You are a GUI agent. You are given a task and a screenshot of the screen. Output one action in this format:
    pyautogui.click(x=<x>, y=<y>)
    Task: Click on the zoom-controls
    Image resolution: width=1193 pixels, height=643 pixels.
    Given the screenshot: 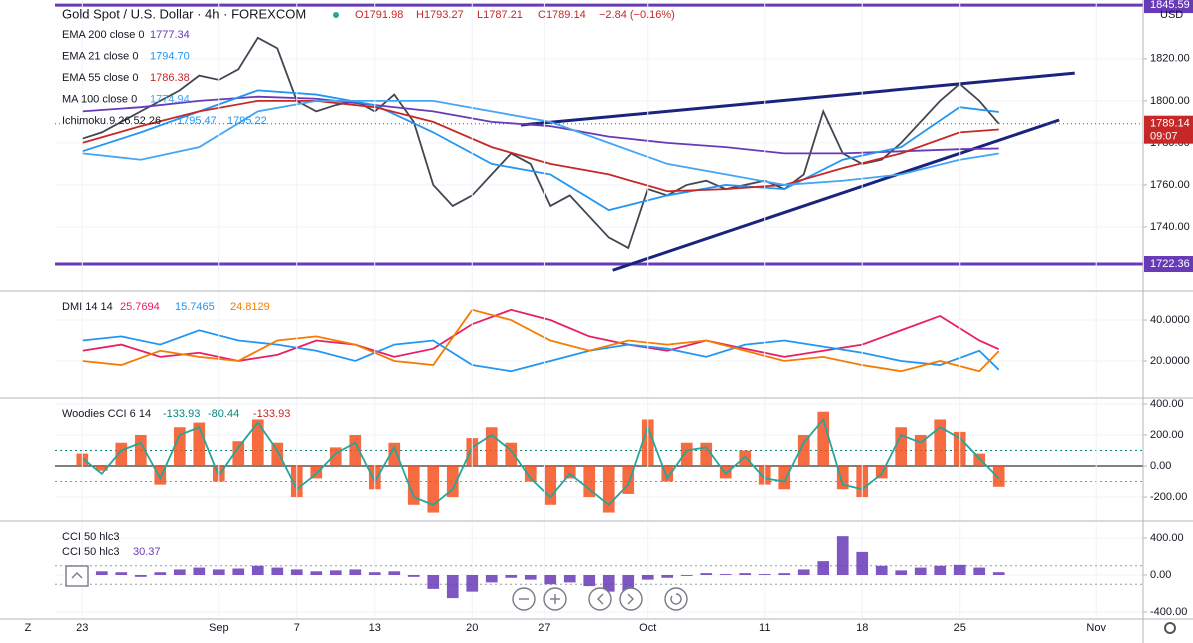 What is the action you would take?
    pyautogui.click(x=376, y=588)
    